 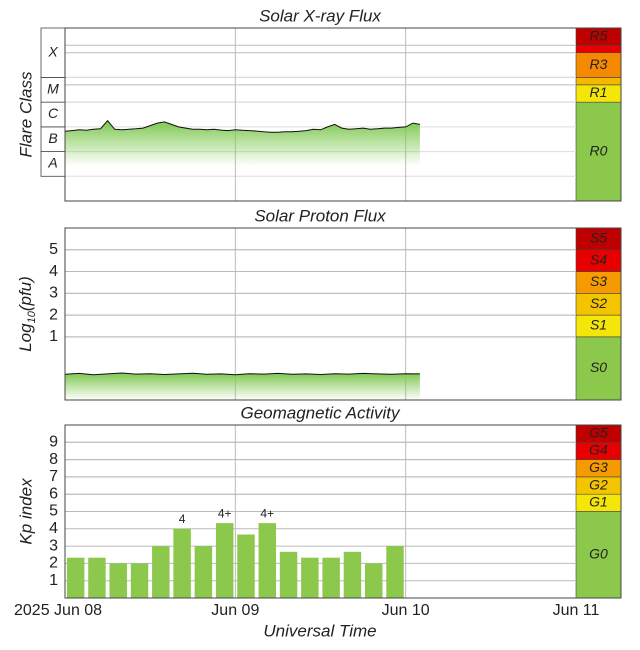 What do you see at coordinates (53, 459) in the screenshot?
I see `y-tick-label: 8` at bounding box center [53, 459].